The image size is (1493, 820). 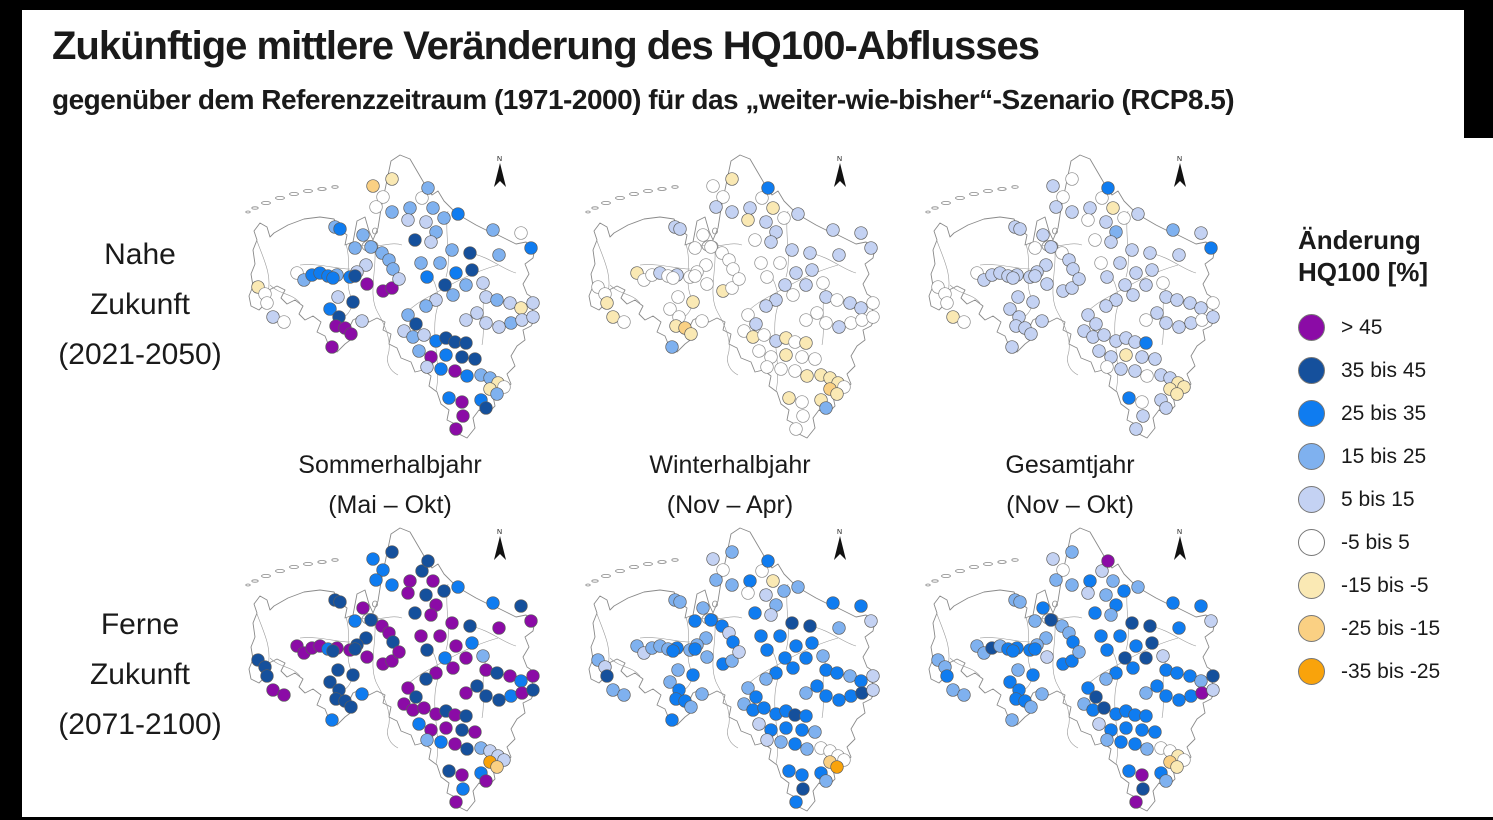 What do you see at coordinates (140, 305) in the screenshot?
I see `row-label-nahe-zukunft: Nahe Zukunft (2021-2050)` at bounding box center [140, 305].